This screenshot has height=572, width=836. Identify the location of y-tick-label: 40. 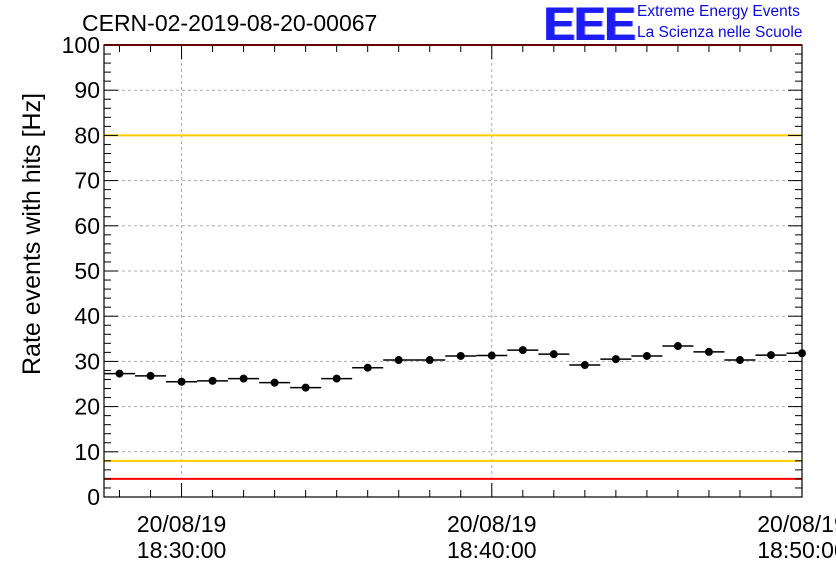
(87, 316).